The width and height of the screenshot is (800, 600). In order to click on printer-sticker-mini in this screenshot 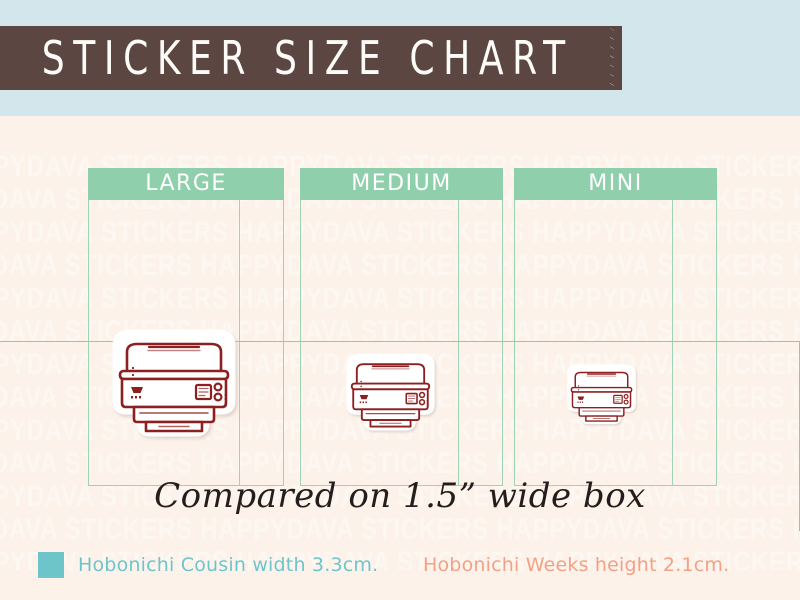, I will do `click(601, 396)`.